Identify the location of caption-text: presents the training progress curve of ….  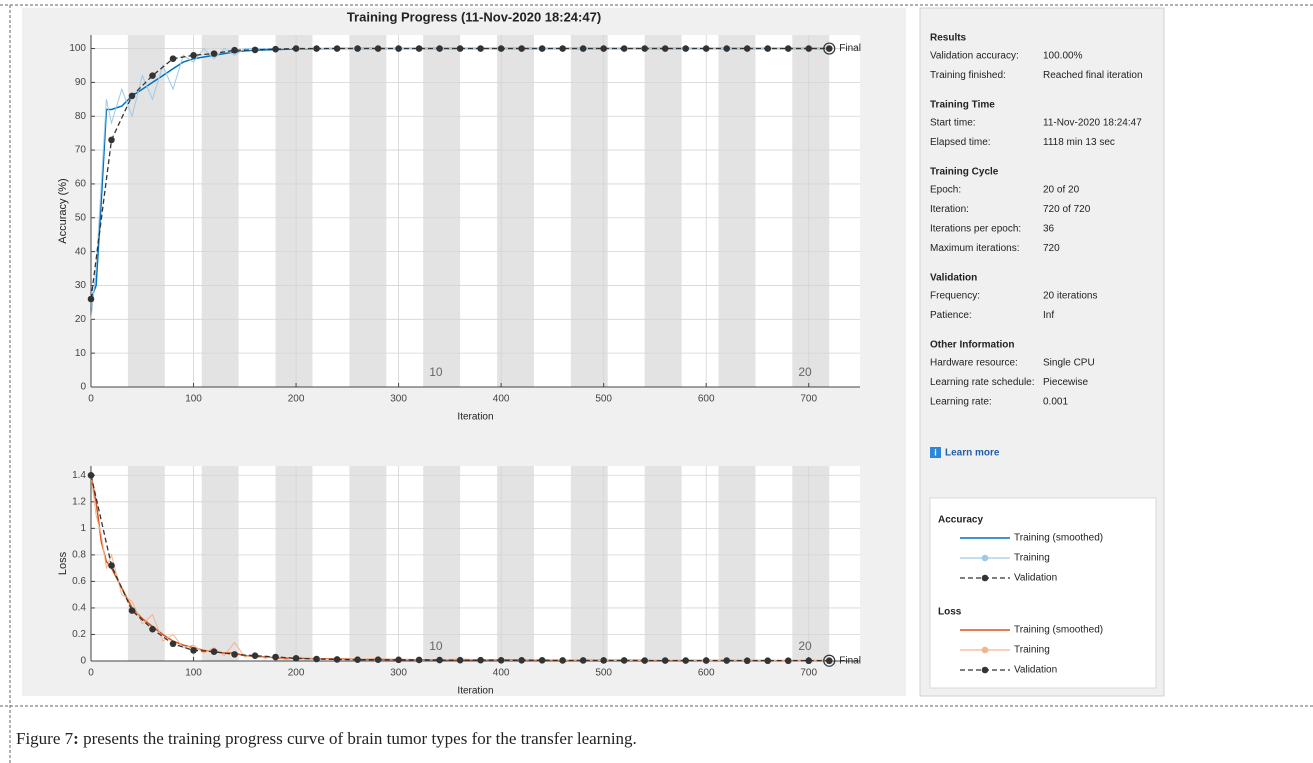
(358, 738).